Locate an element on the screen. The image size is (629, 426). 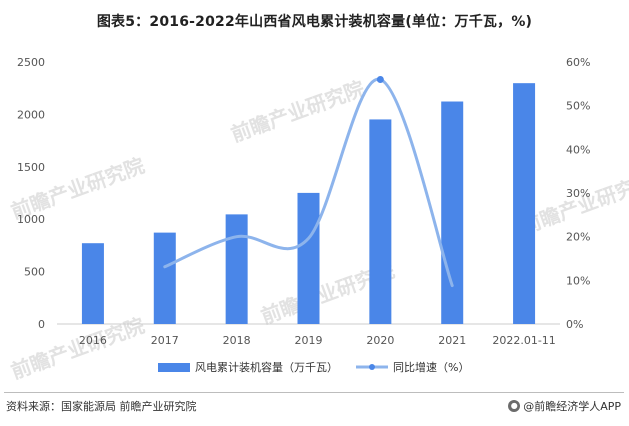
legend-swatch-bar is located at coordinates (174, 367).